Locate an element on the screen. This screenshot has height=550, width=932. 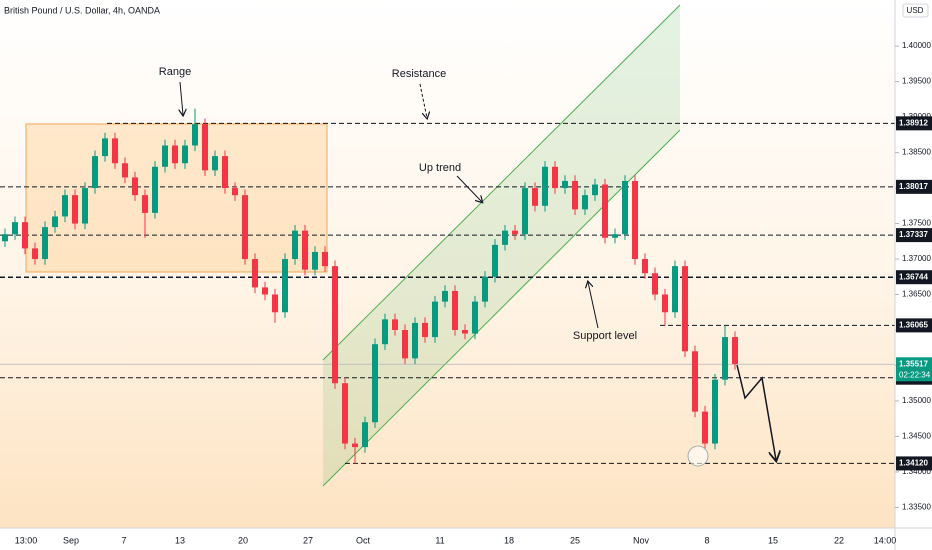
x-tick-label: 18 is located at coordinates (509, 540).